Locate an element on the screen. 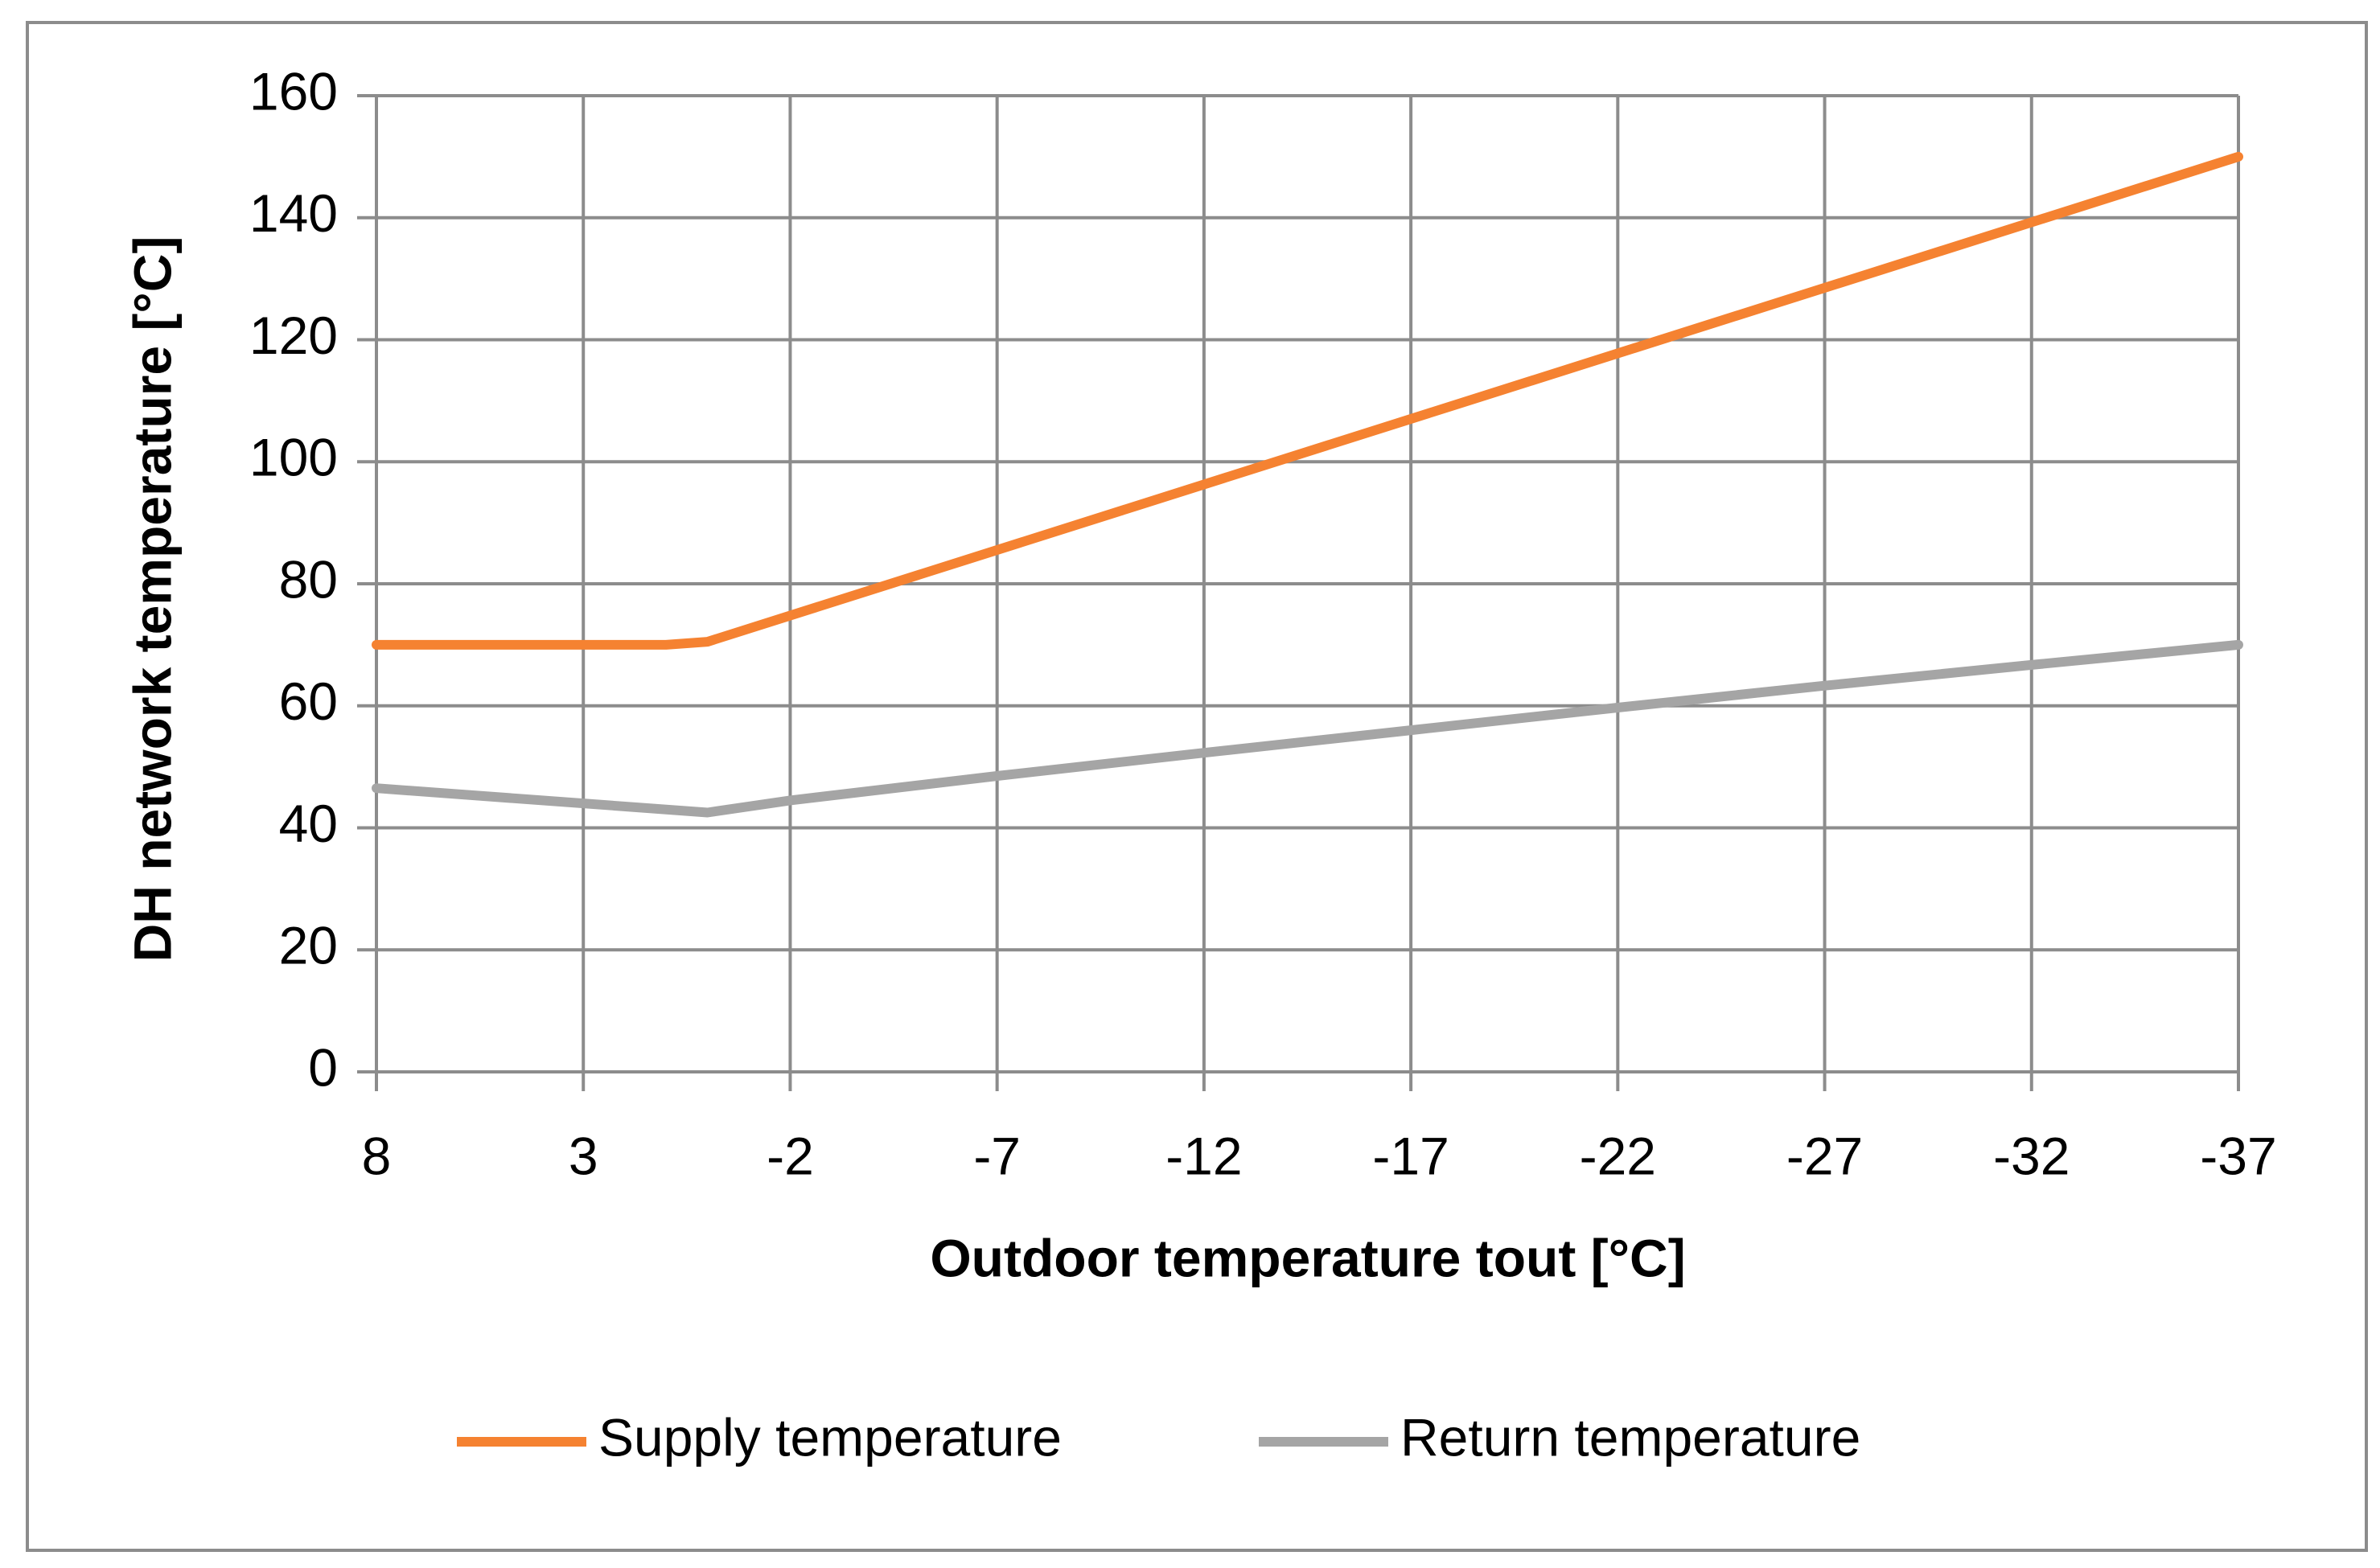  x-tick-label: -27 is located at coordinates (1824, 1155).